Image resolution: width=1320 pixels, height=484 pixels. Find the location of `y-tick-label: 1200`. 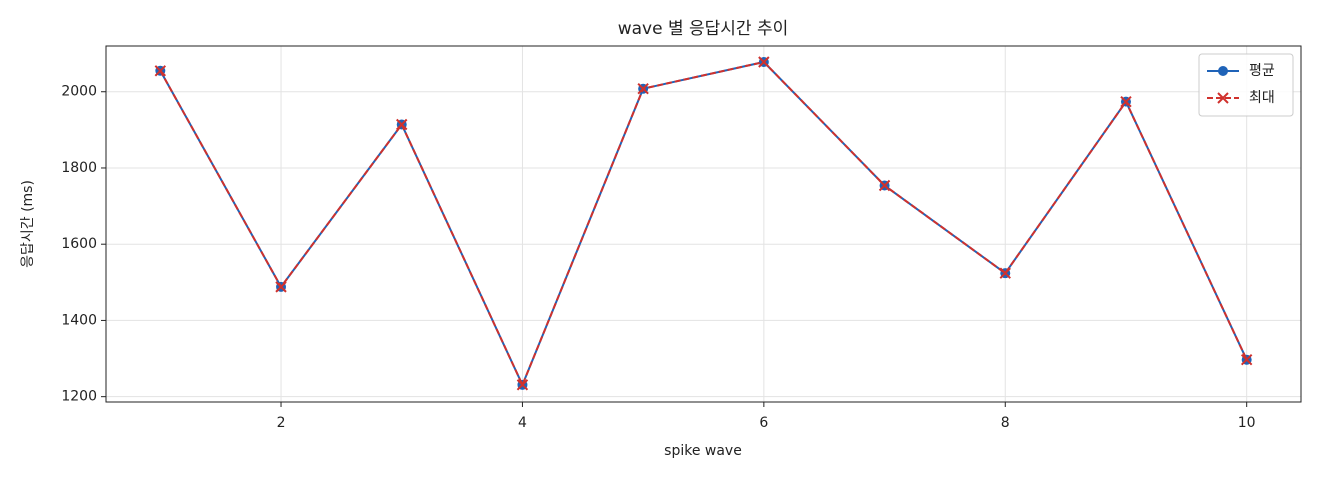

y-tick-label: 1200 is located at coordinates (79, 397).